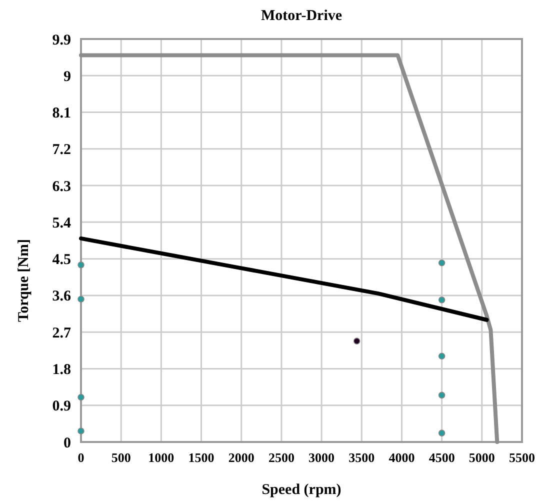  What do you see at coordinates (121, 457) in the screenshot?
I see `x-tick-label: 500` at bounding box center [121, 457].